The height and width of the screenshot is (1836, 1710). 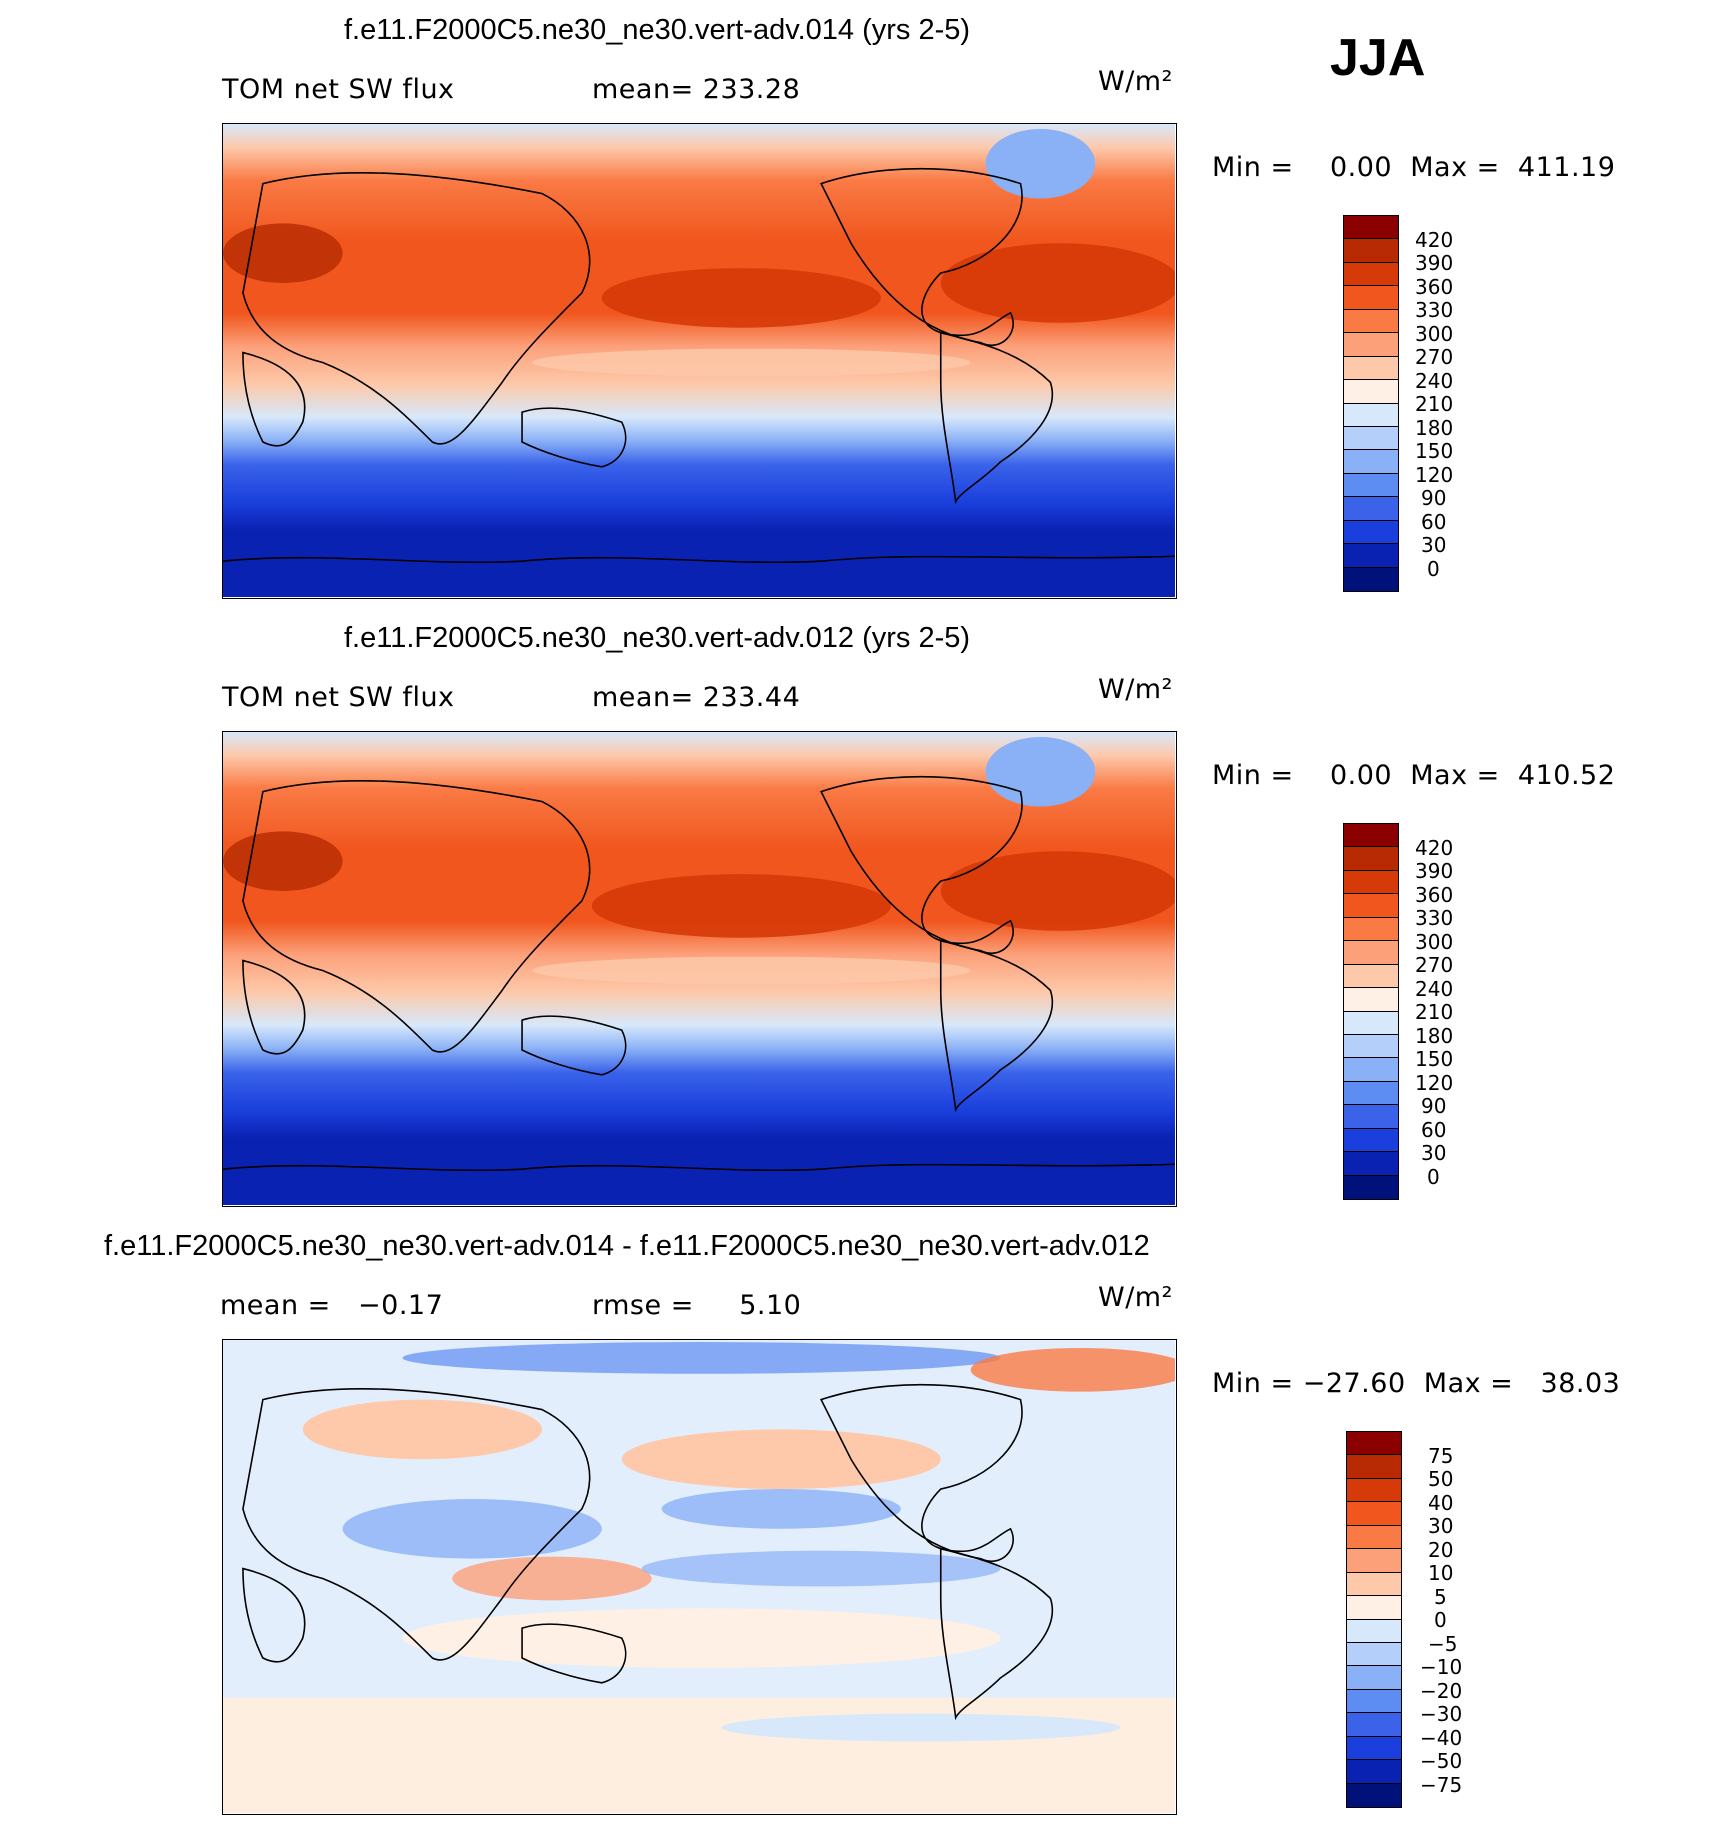 What do you see at coordinates (697, 1305) in the screenshot?
I see `panel-3-rmse-label: rmse = 5.10` at bounding box center [697, 1305].